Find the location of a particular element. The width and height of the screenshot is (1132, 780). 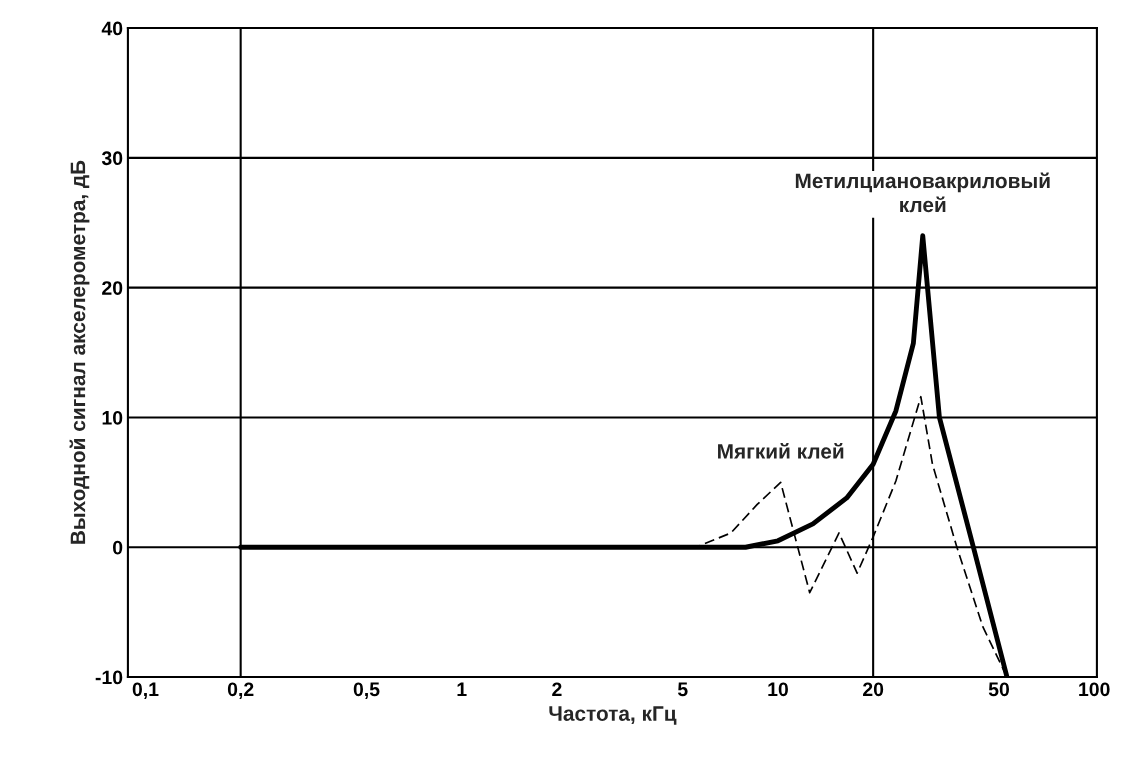

x-axis-title: Частота, кГц is located at coordinates (613, 715).